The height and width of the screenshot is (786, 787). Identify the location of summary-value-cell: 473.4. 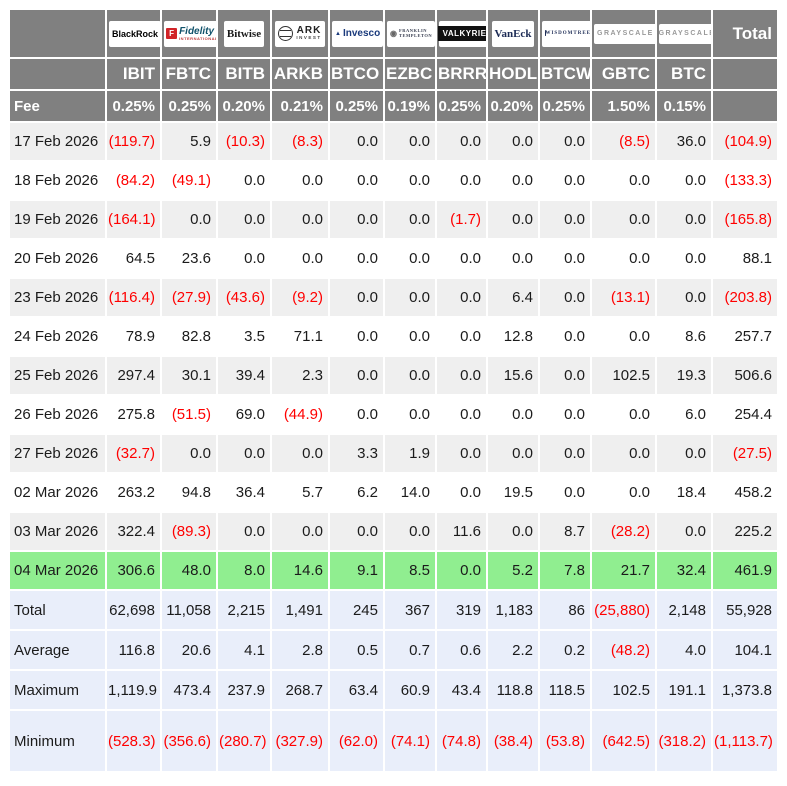
(189, 690).